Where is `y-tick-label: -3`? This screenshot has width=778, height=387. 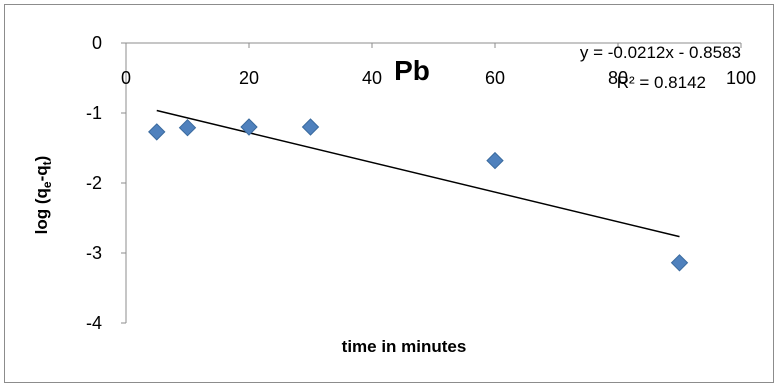 y-tick-label: -3 is located at coordinates (94, 253).